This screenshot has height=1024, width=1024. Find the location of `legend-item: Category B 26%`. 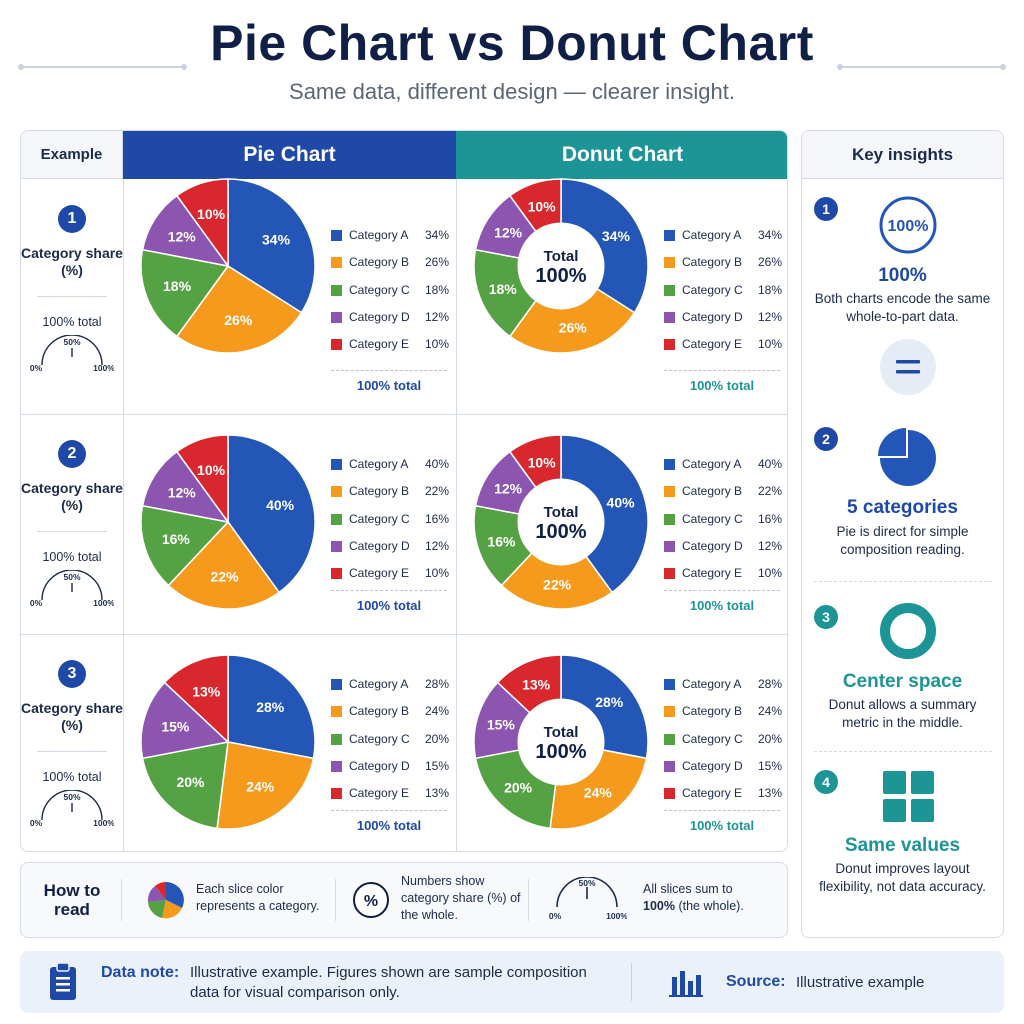

legend-item: Category B 26% is located at coordinates (723, 263).